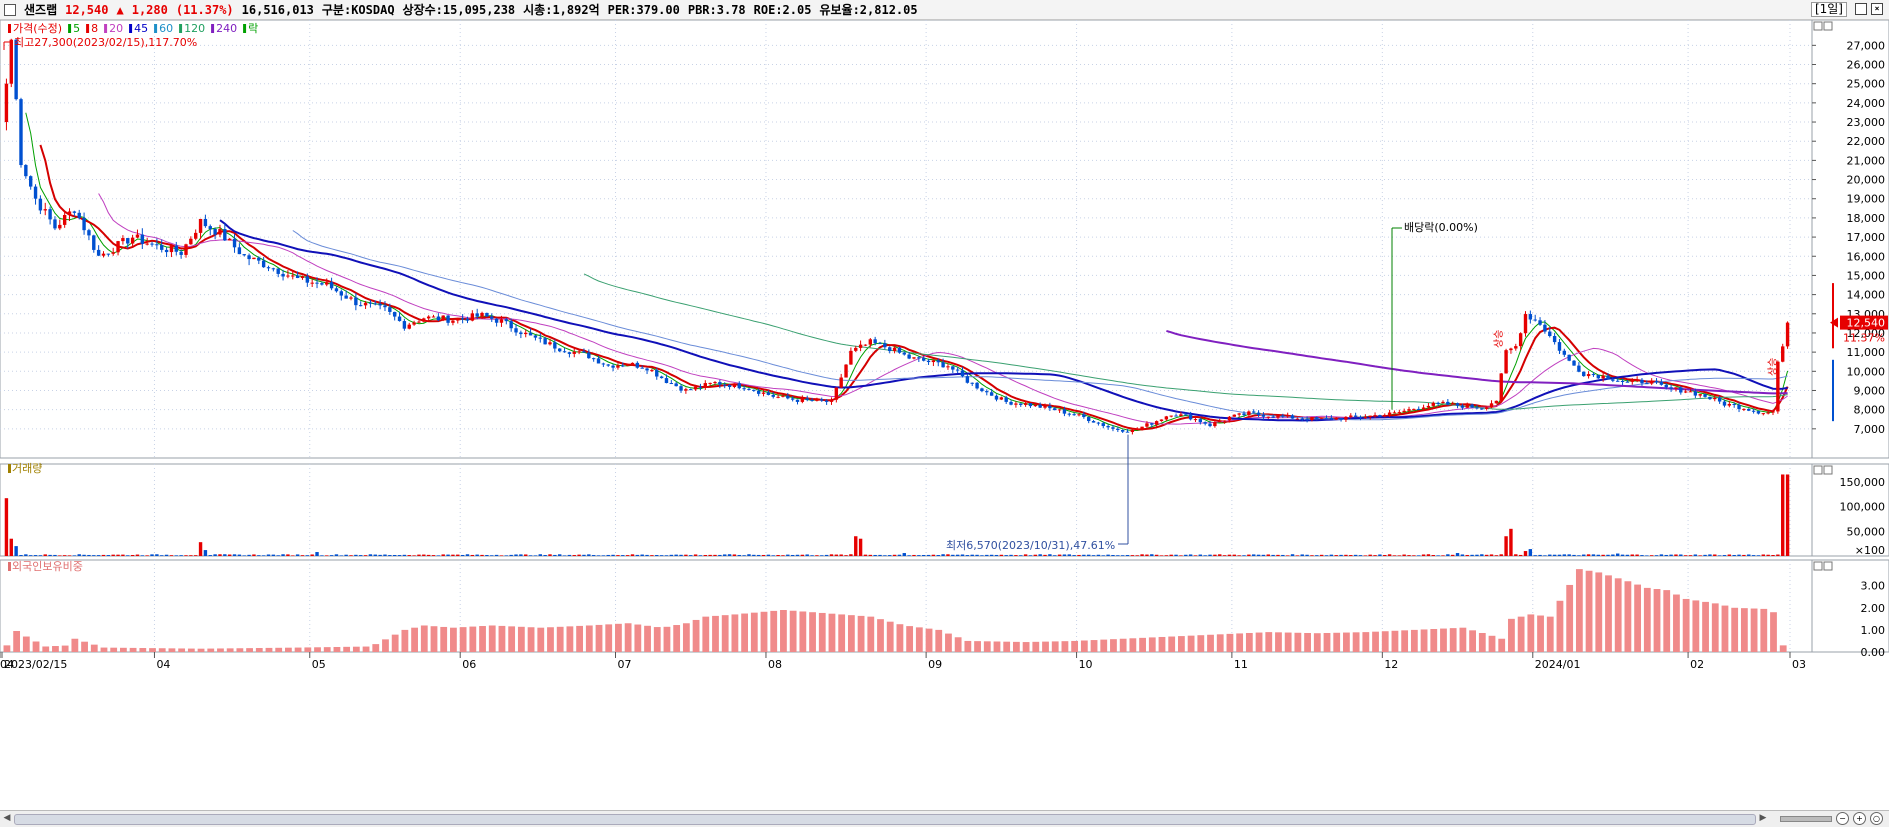  I want to click on scroll-left-icon: ◀, so click(7, 818).